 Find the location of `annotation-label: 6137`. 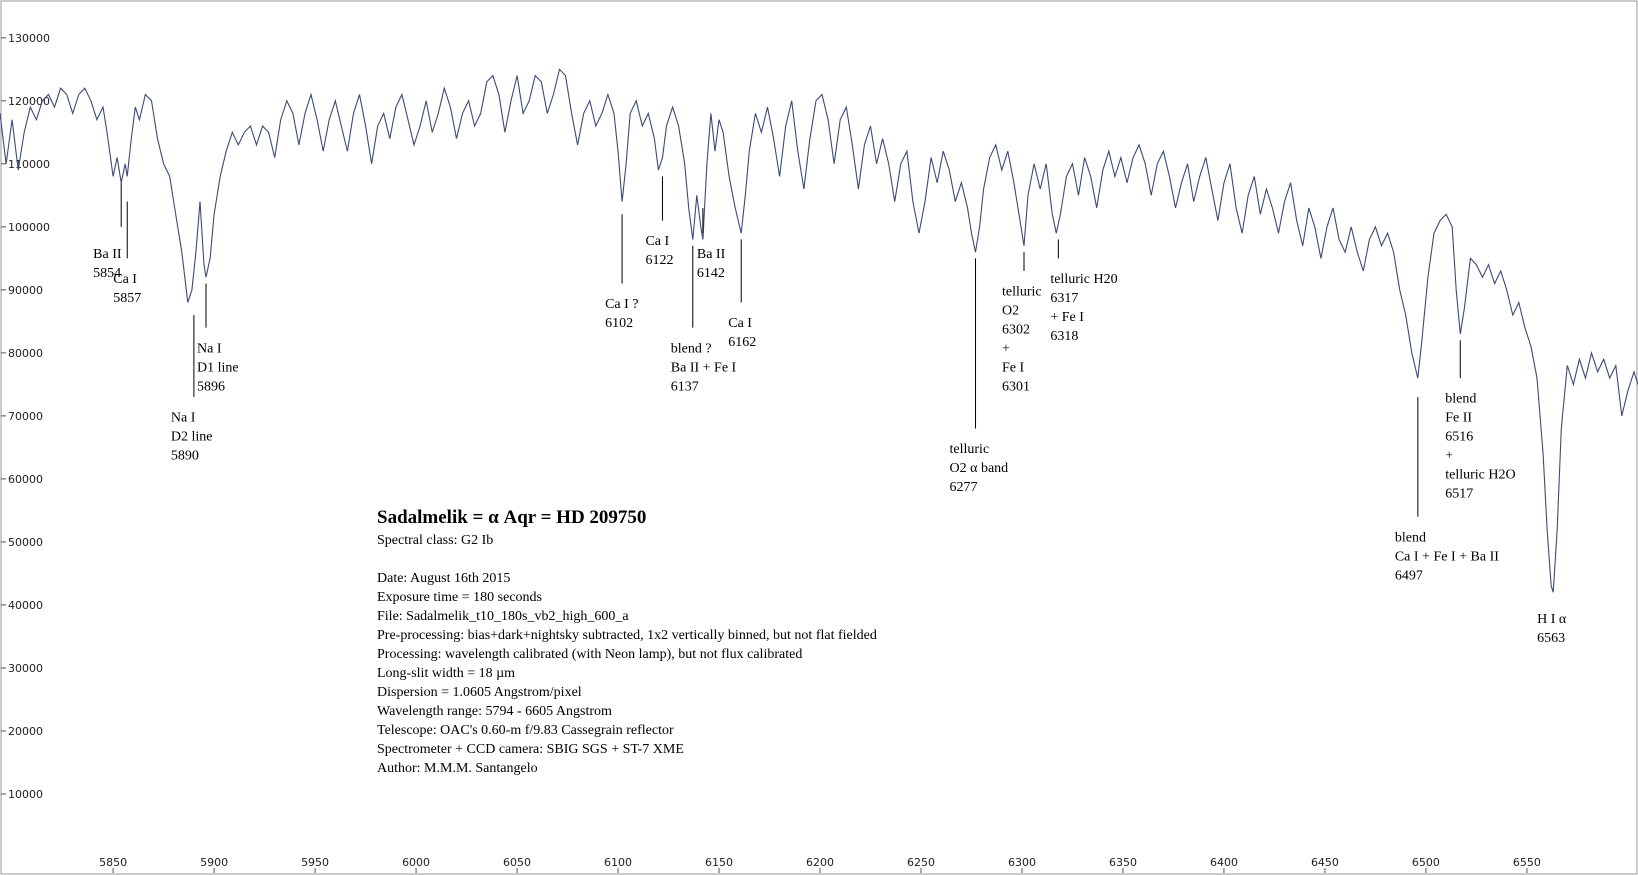

annotation-label: 6137 is located at coordinates (685, 386).